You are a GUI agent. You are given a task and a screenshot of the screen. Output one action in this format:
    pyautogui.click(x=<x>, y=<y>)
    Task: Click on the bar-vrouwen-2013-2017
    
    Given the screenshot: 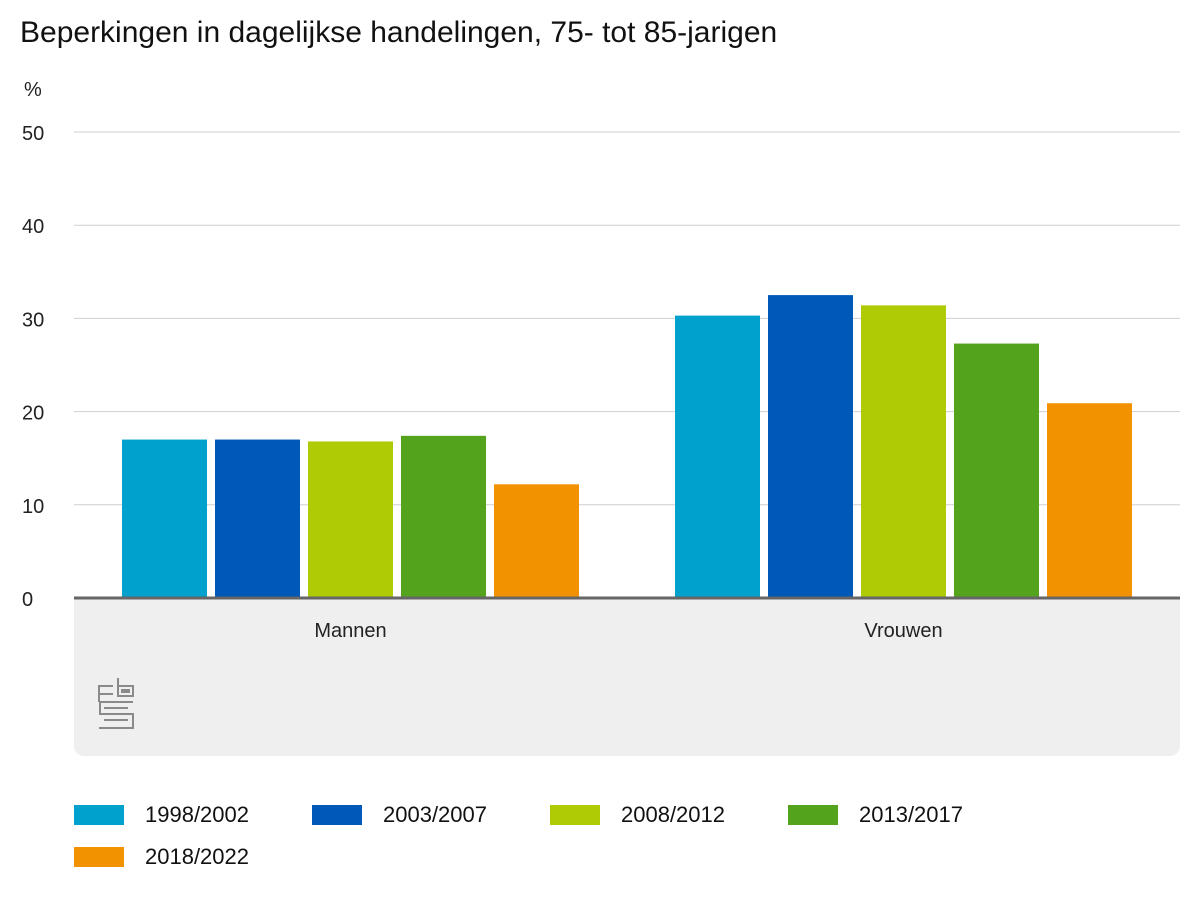 What is the action you would take?
    pyautogui.click(x=996, y=470)
    